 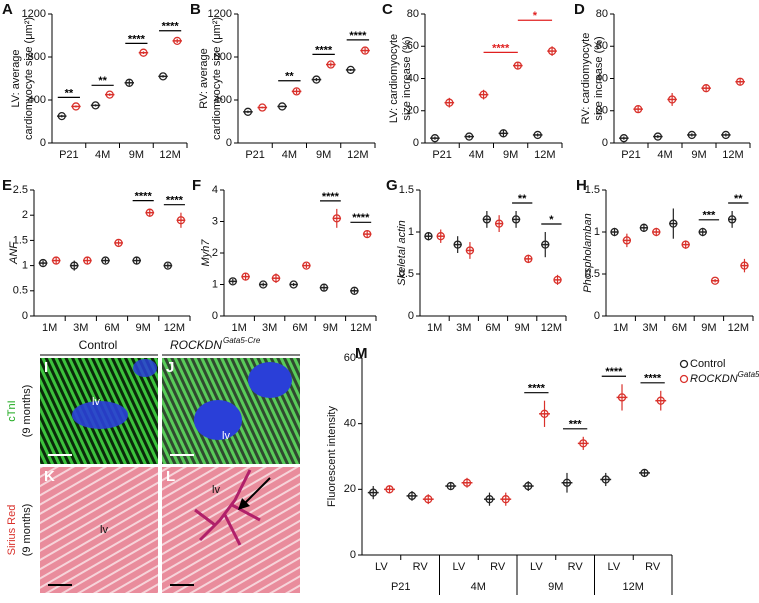 I want to click on panel-letter: A, so click(x=7, y=9).